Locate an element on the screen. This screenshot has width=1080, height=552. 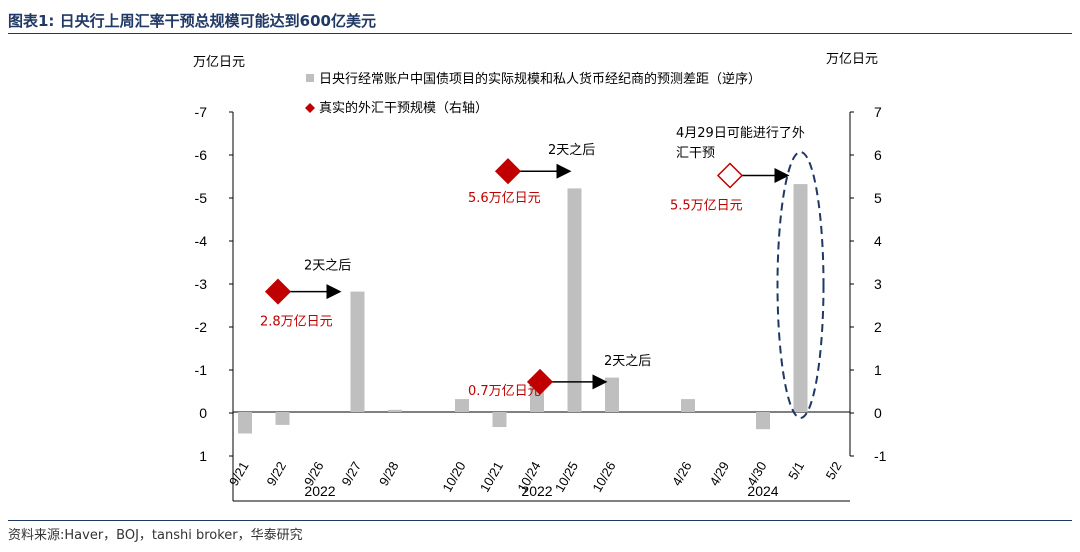
callout-ellipse is located at coordinates (800, 285).